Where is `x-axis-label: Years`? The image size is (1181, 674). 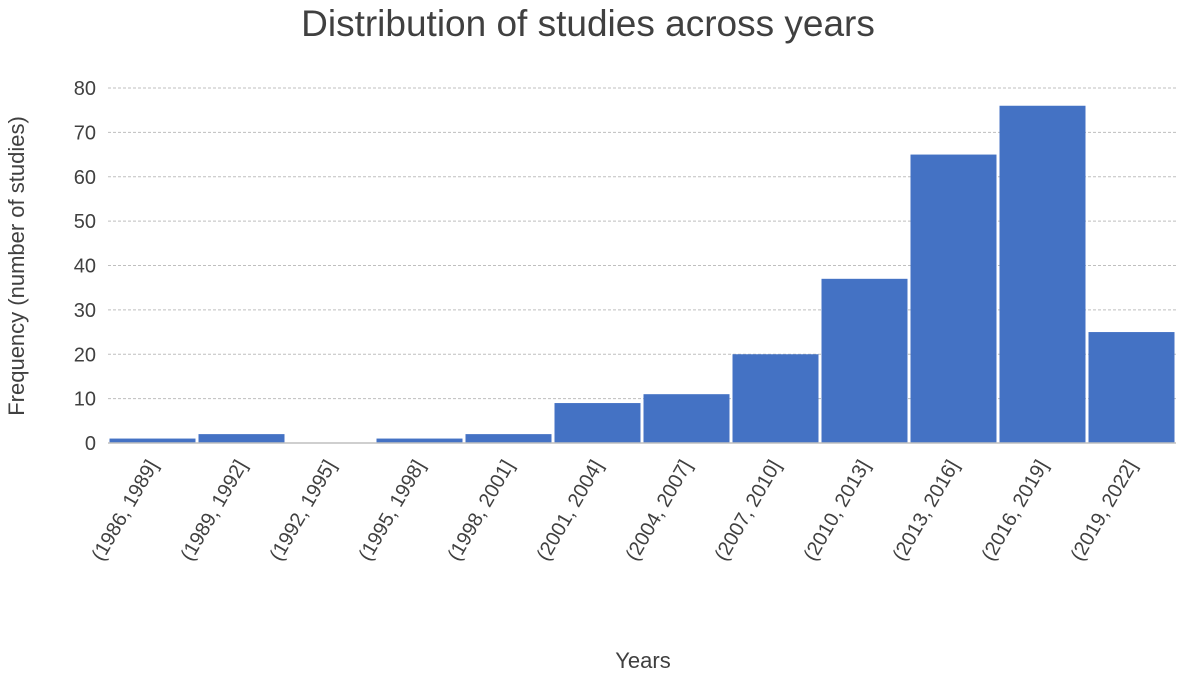
x-axis-label: Years is located at coordinates (642, 660).